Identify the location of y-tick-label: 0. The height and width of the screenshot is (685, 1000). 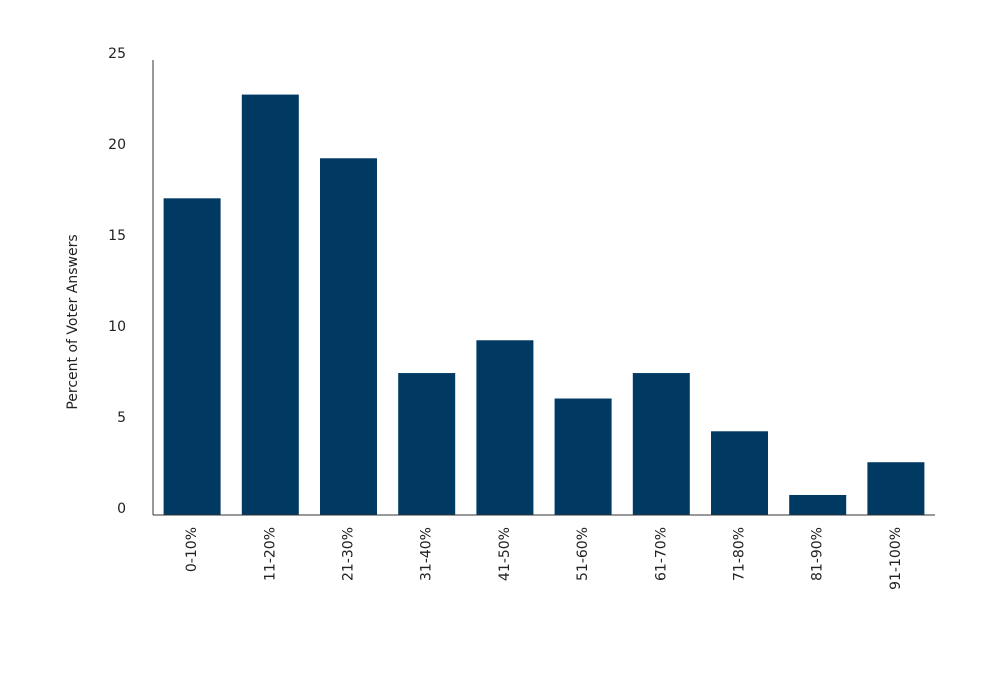
(121, 509).